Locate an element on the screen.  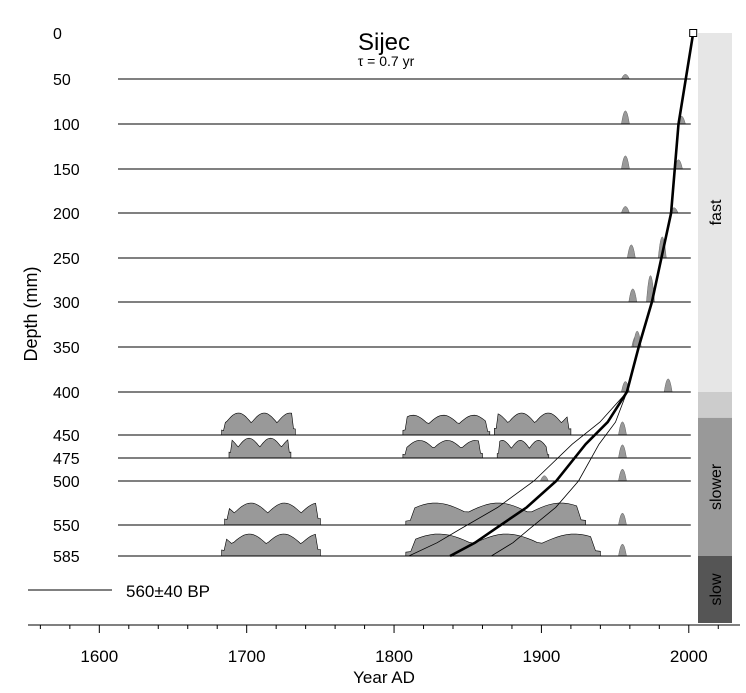
depth-tick-450: 450 is located at coordinates (66, 436).